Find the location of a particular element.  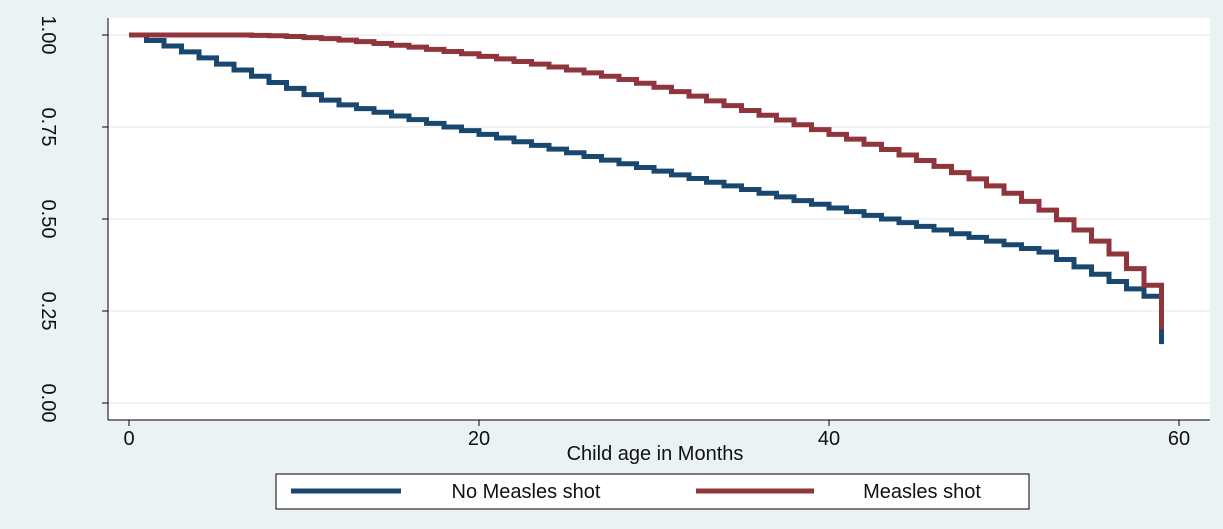

legend-box is located at coordinates (652, 491).